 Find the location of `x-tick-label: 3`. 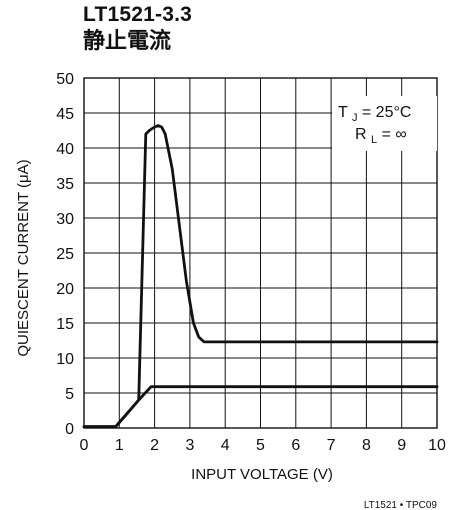

x-tick-label: 3 is located at coordinates (189, 445).